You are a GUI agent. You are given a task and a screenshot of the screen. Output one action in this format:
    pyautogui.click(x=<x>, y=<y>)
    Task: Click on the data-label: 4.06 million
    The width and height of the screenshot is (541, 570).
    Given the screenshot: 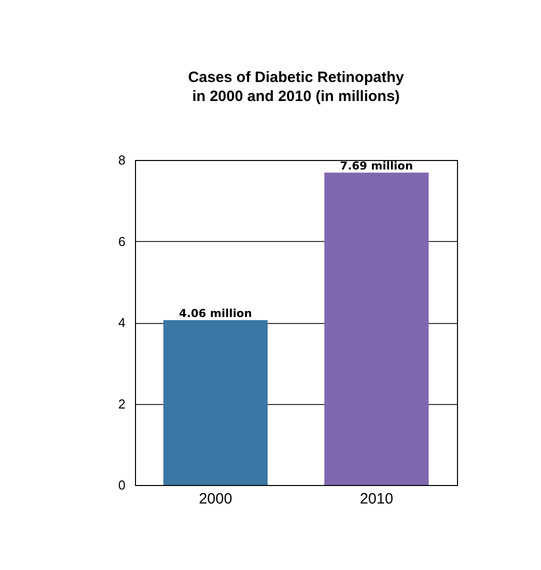 What is the action you would take?
    pyautogui.click(x=215, y=313)
    